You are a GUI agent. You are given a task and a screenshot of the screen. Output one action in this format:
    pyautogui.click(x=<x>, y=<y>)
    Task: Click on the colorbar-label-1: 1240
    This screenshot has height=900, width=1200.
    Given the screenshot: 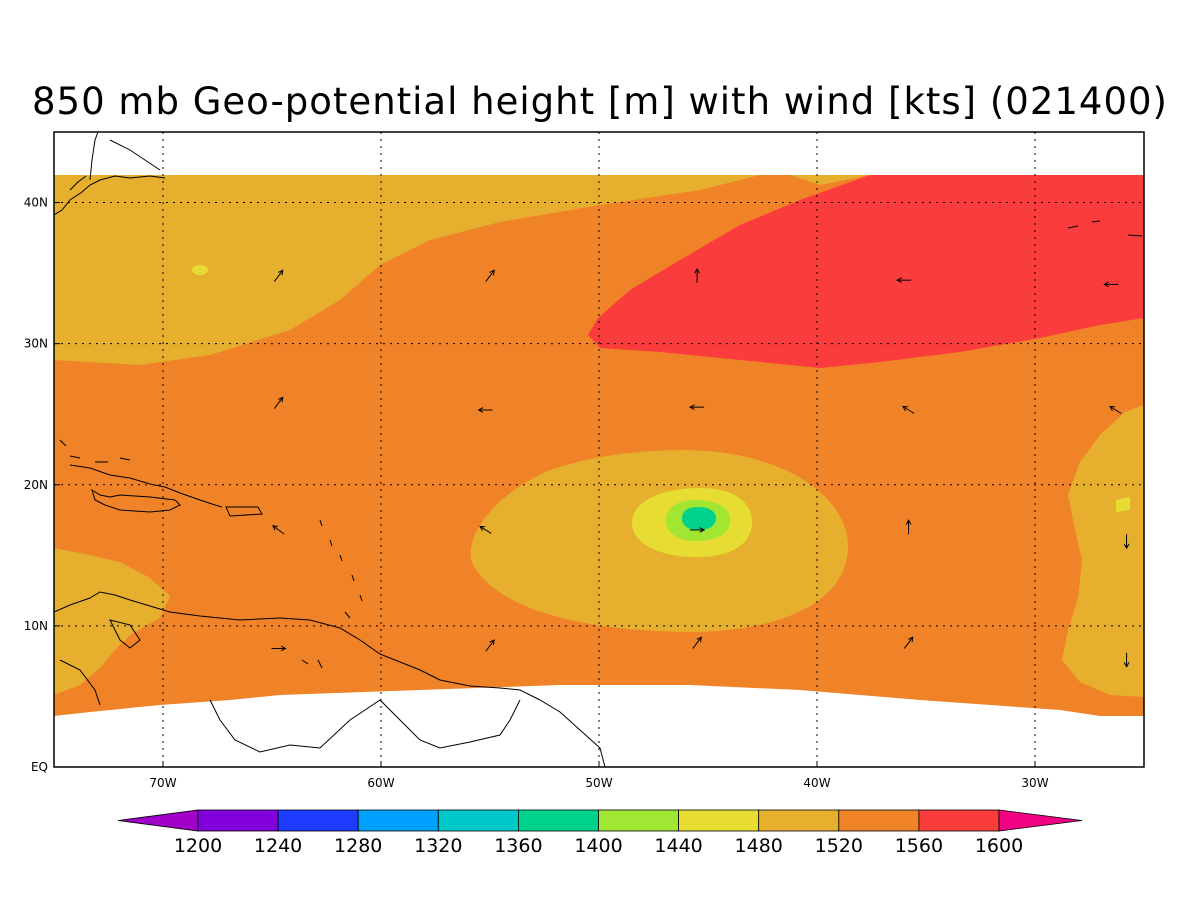 What is the action you would take?
    pyautogui.click(x=278, y=846)
    